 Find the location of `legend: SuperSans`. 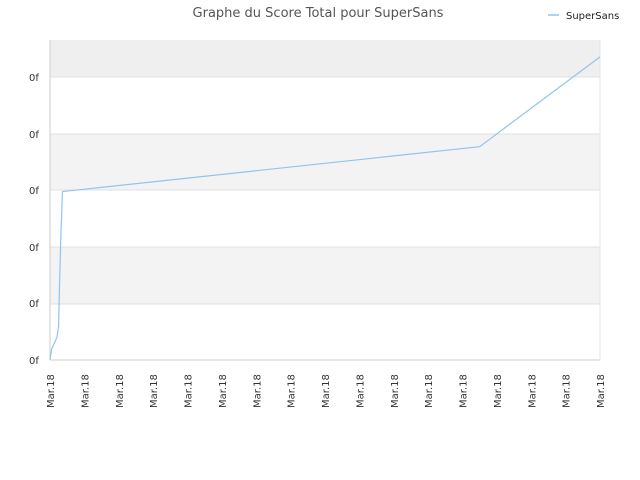

legend: SuperSans is located at coordinates (583, 16).